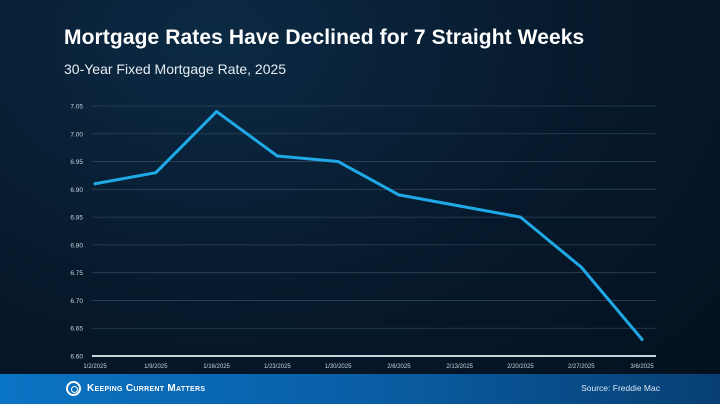  Describe the element at coordinates (76, 329) in the screenshot. I see `y-tick-label: 6.65` at that location.